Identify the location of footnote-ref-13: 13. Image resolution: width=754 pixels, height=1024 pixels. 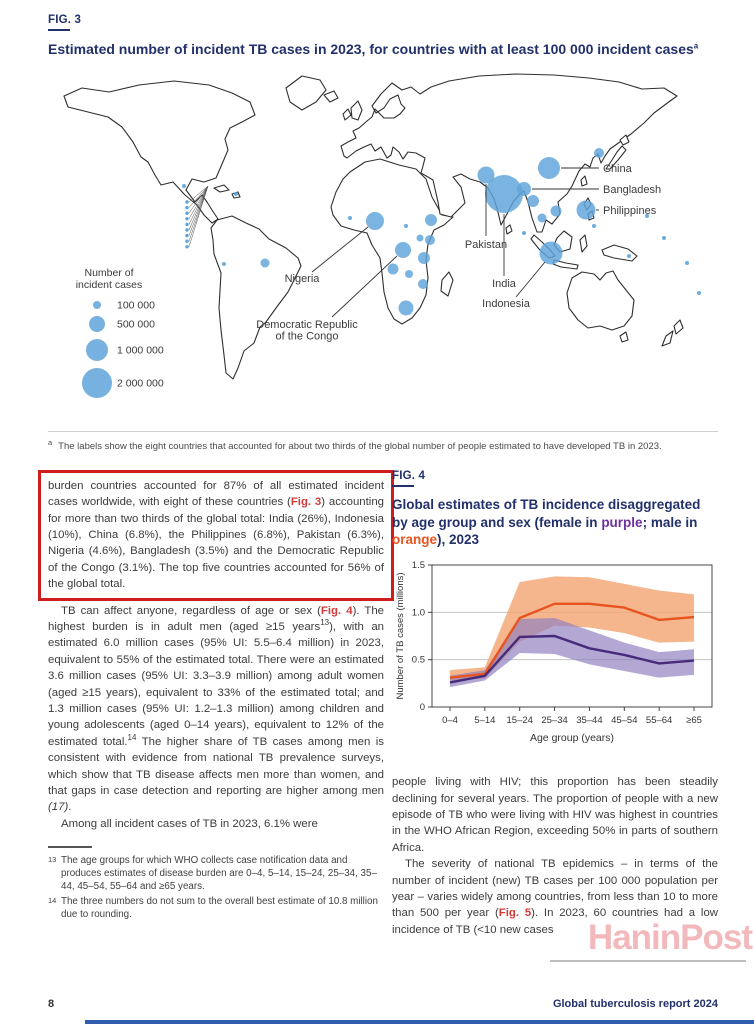
(325, 623).